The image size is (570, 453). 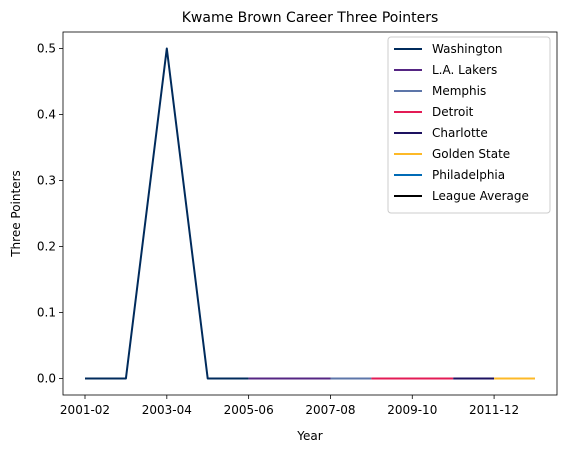 I want to click on y-tick-label-3: 0.3, so click(x=46, y=181).